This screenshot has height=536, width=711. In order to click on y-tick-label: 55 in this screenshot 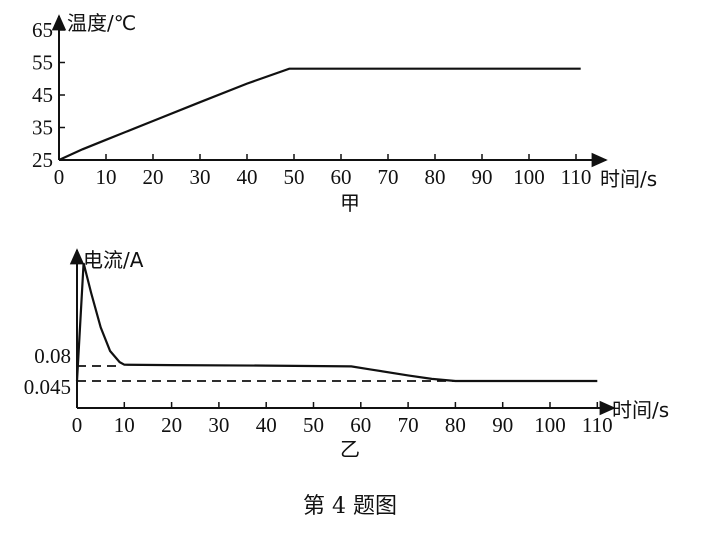, I will do `click(42, 63)`.